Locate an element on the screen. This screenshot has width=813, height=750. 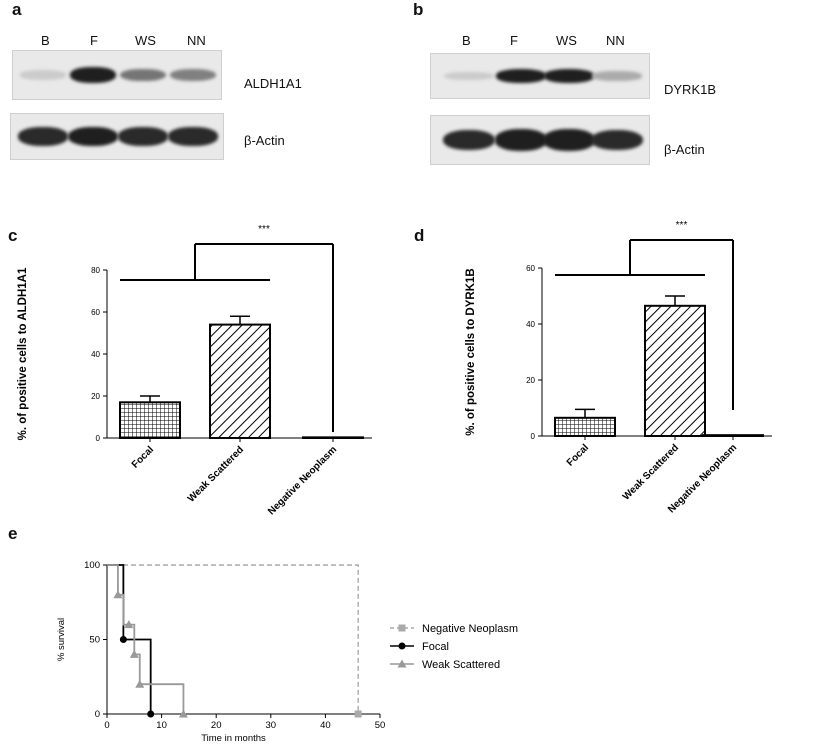
x-tick-label: 40 is located at coordinates (325, 725).